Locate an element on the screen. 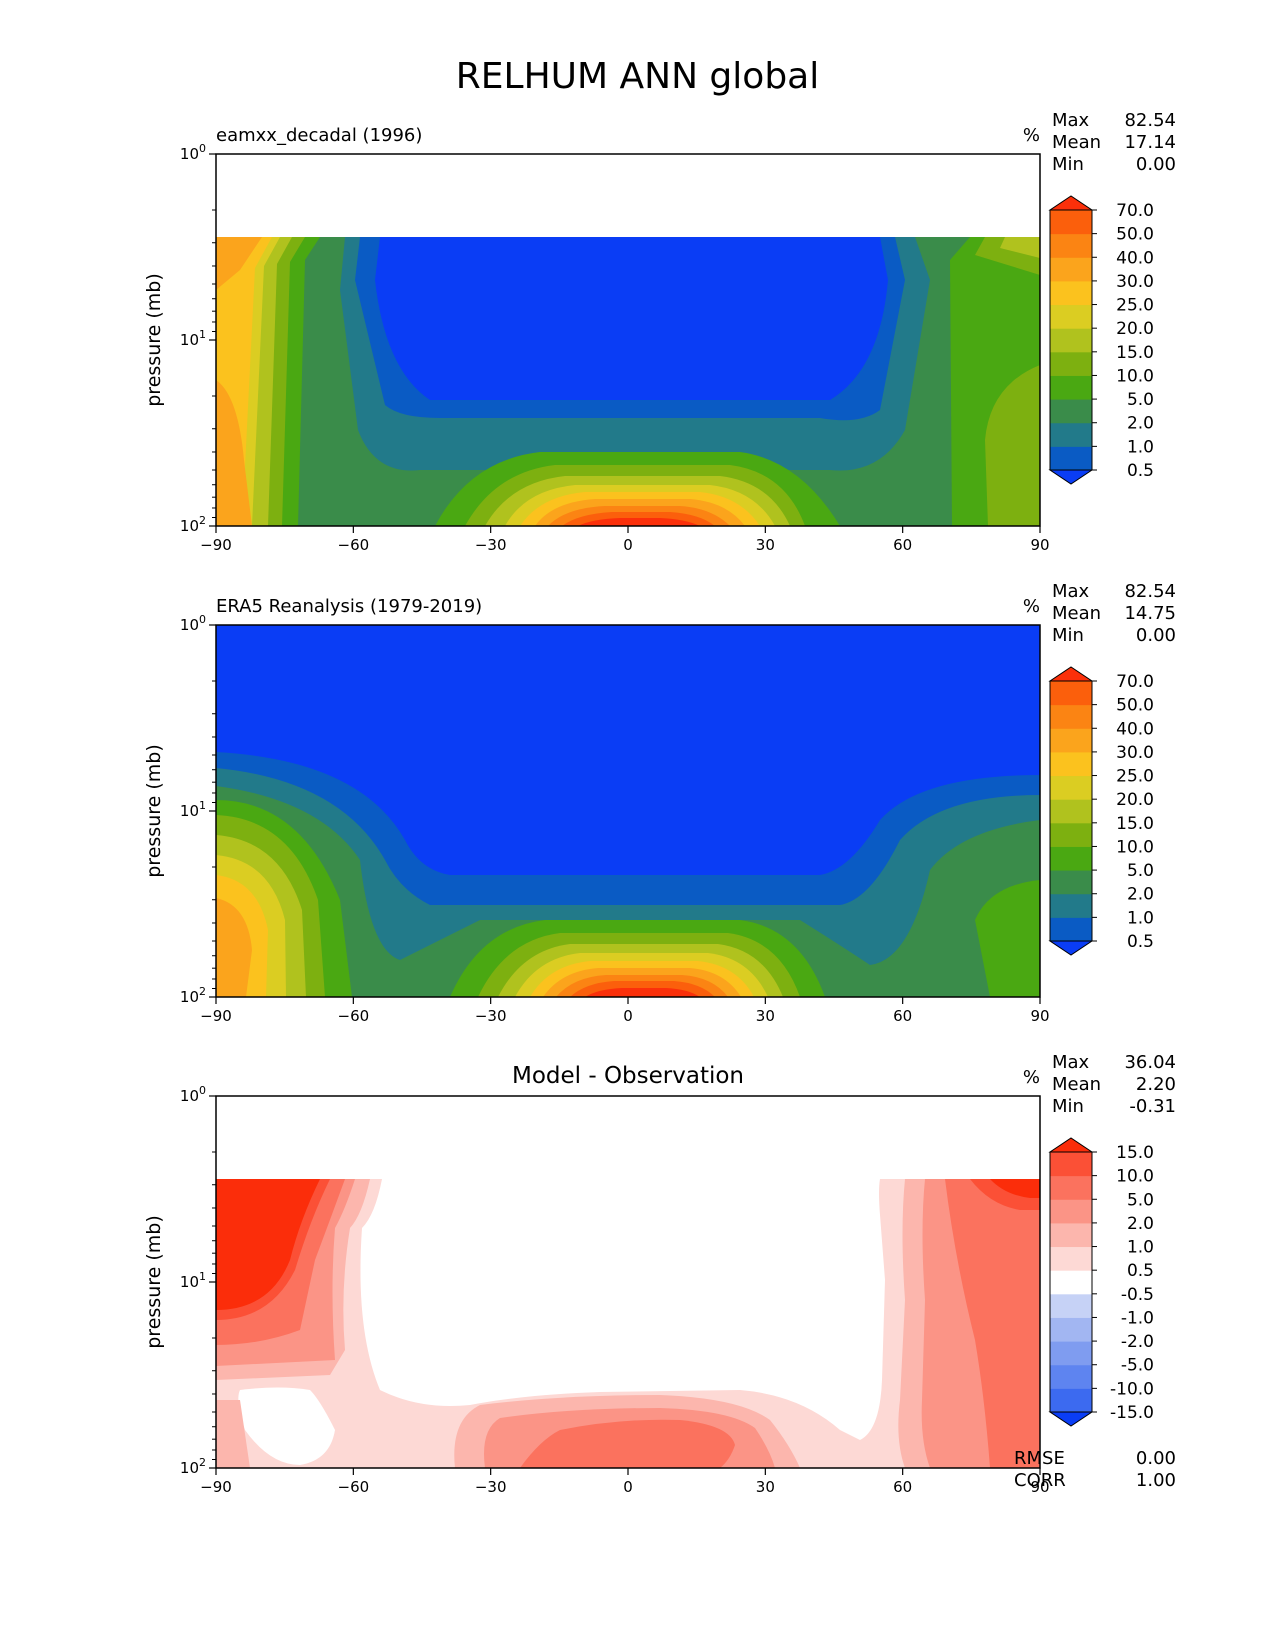 The height and width of the screenshot is (1650, 1275). stat-value: 82.54 is located at coordinates (1150, 120).